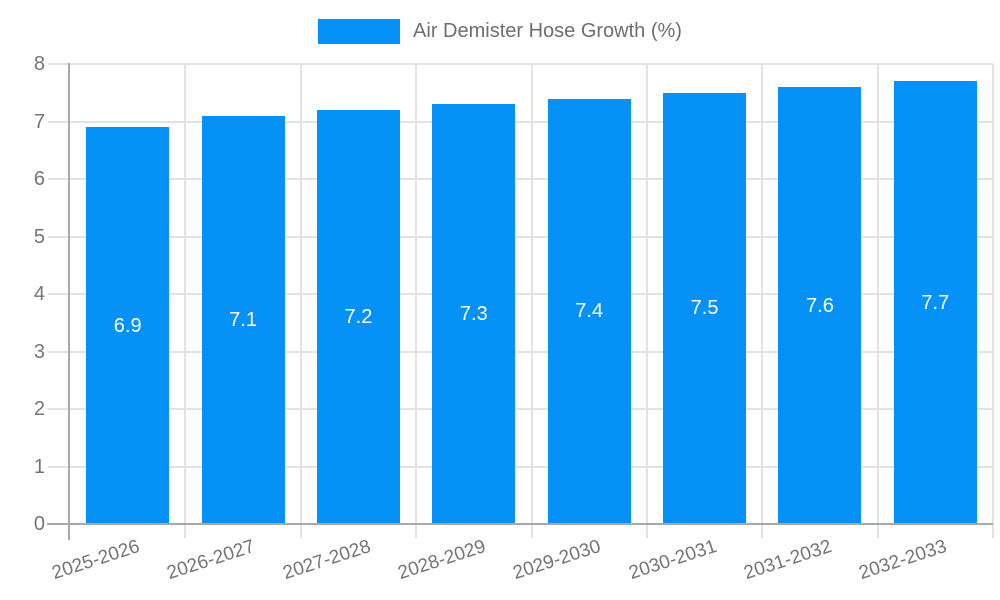 This screenshot has height=600, width=1000. I want to click on bar-2025-2026, so click(128, 325).